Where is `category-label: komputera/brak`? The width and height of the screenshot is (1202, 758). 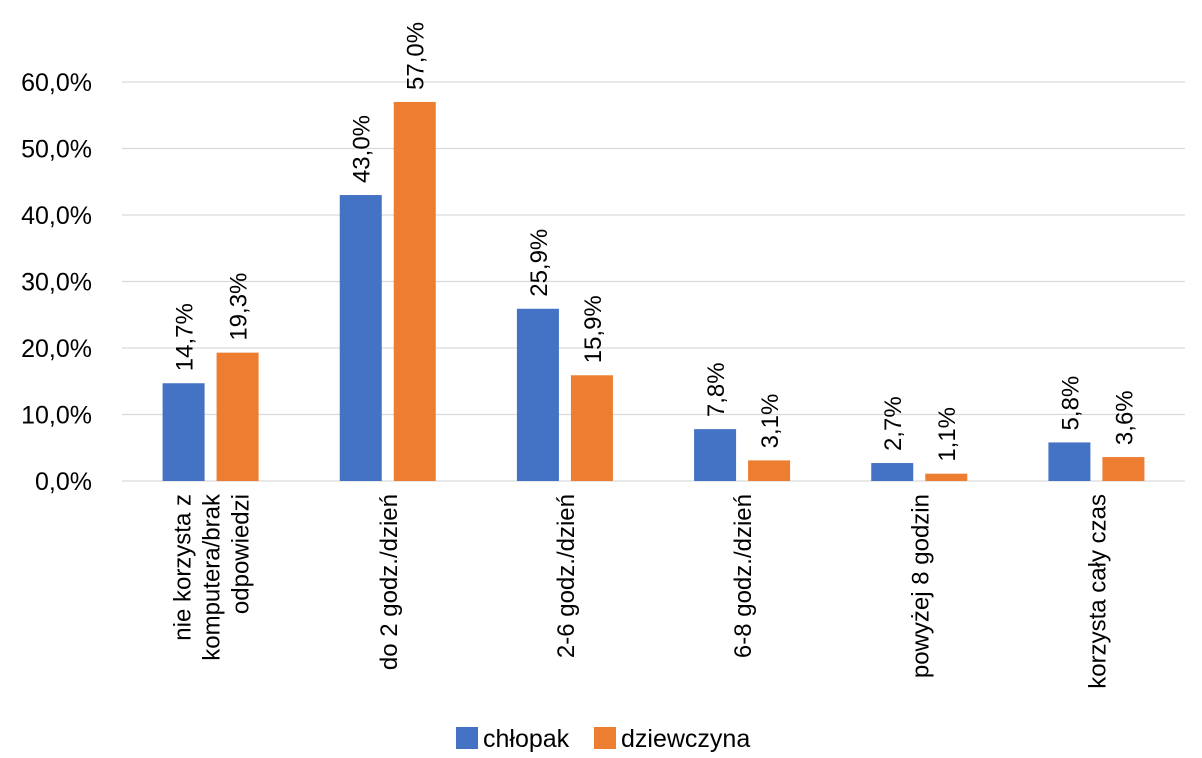 category-label: komputera/brak is located at coordinates (212, 577).